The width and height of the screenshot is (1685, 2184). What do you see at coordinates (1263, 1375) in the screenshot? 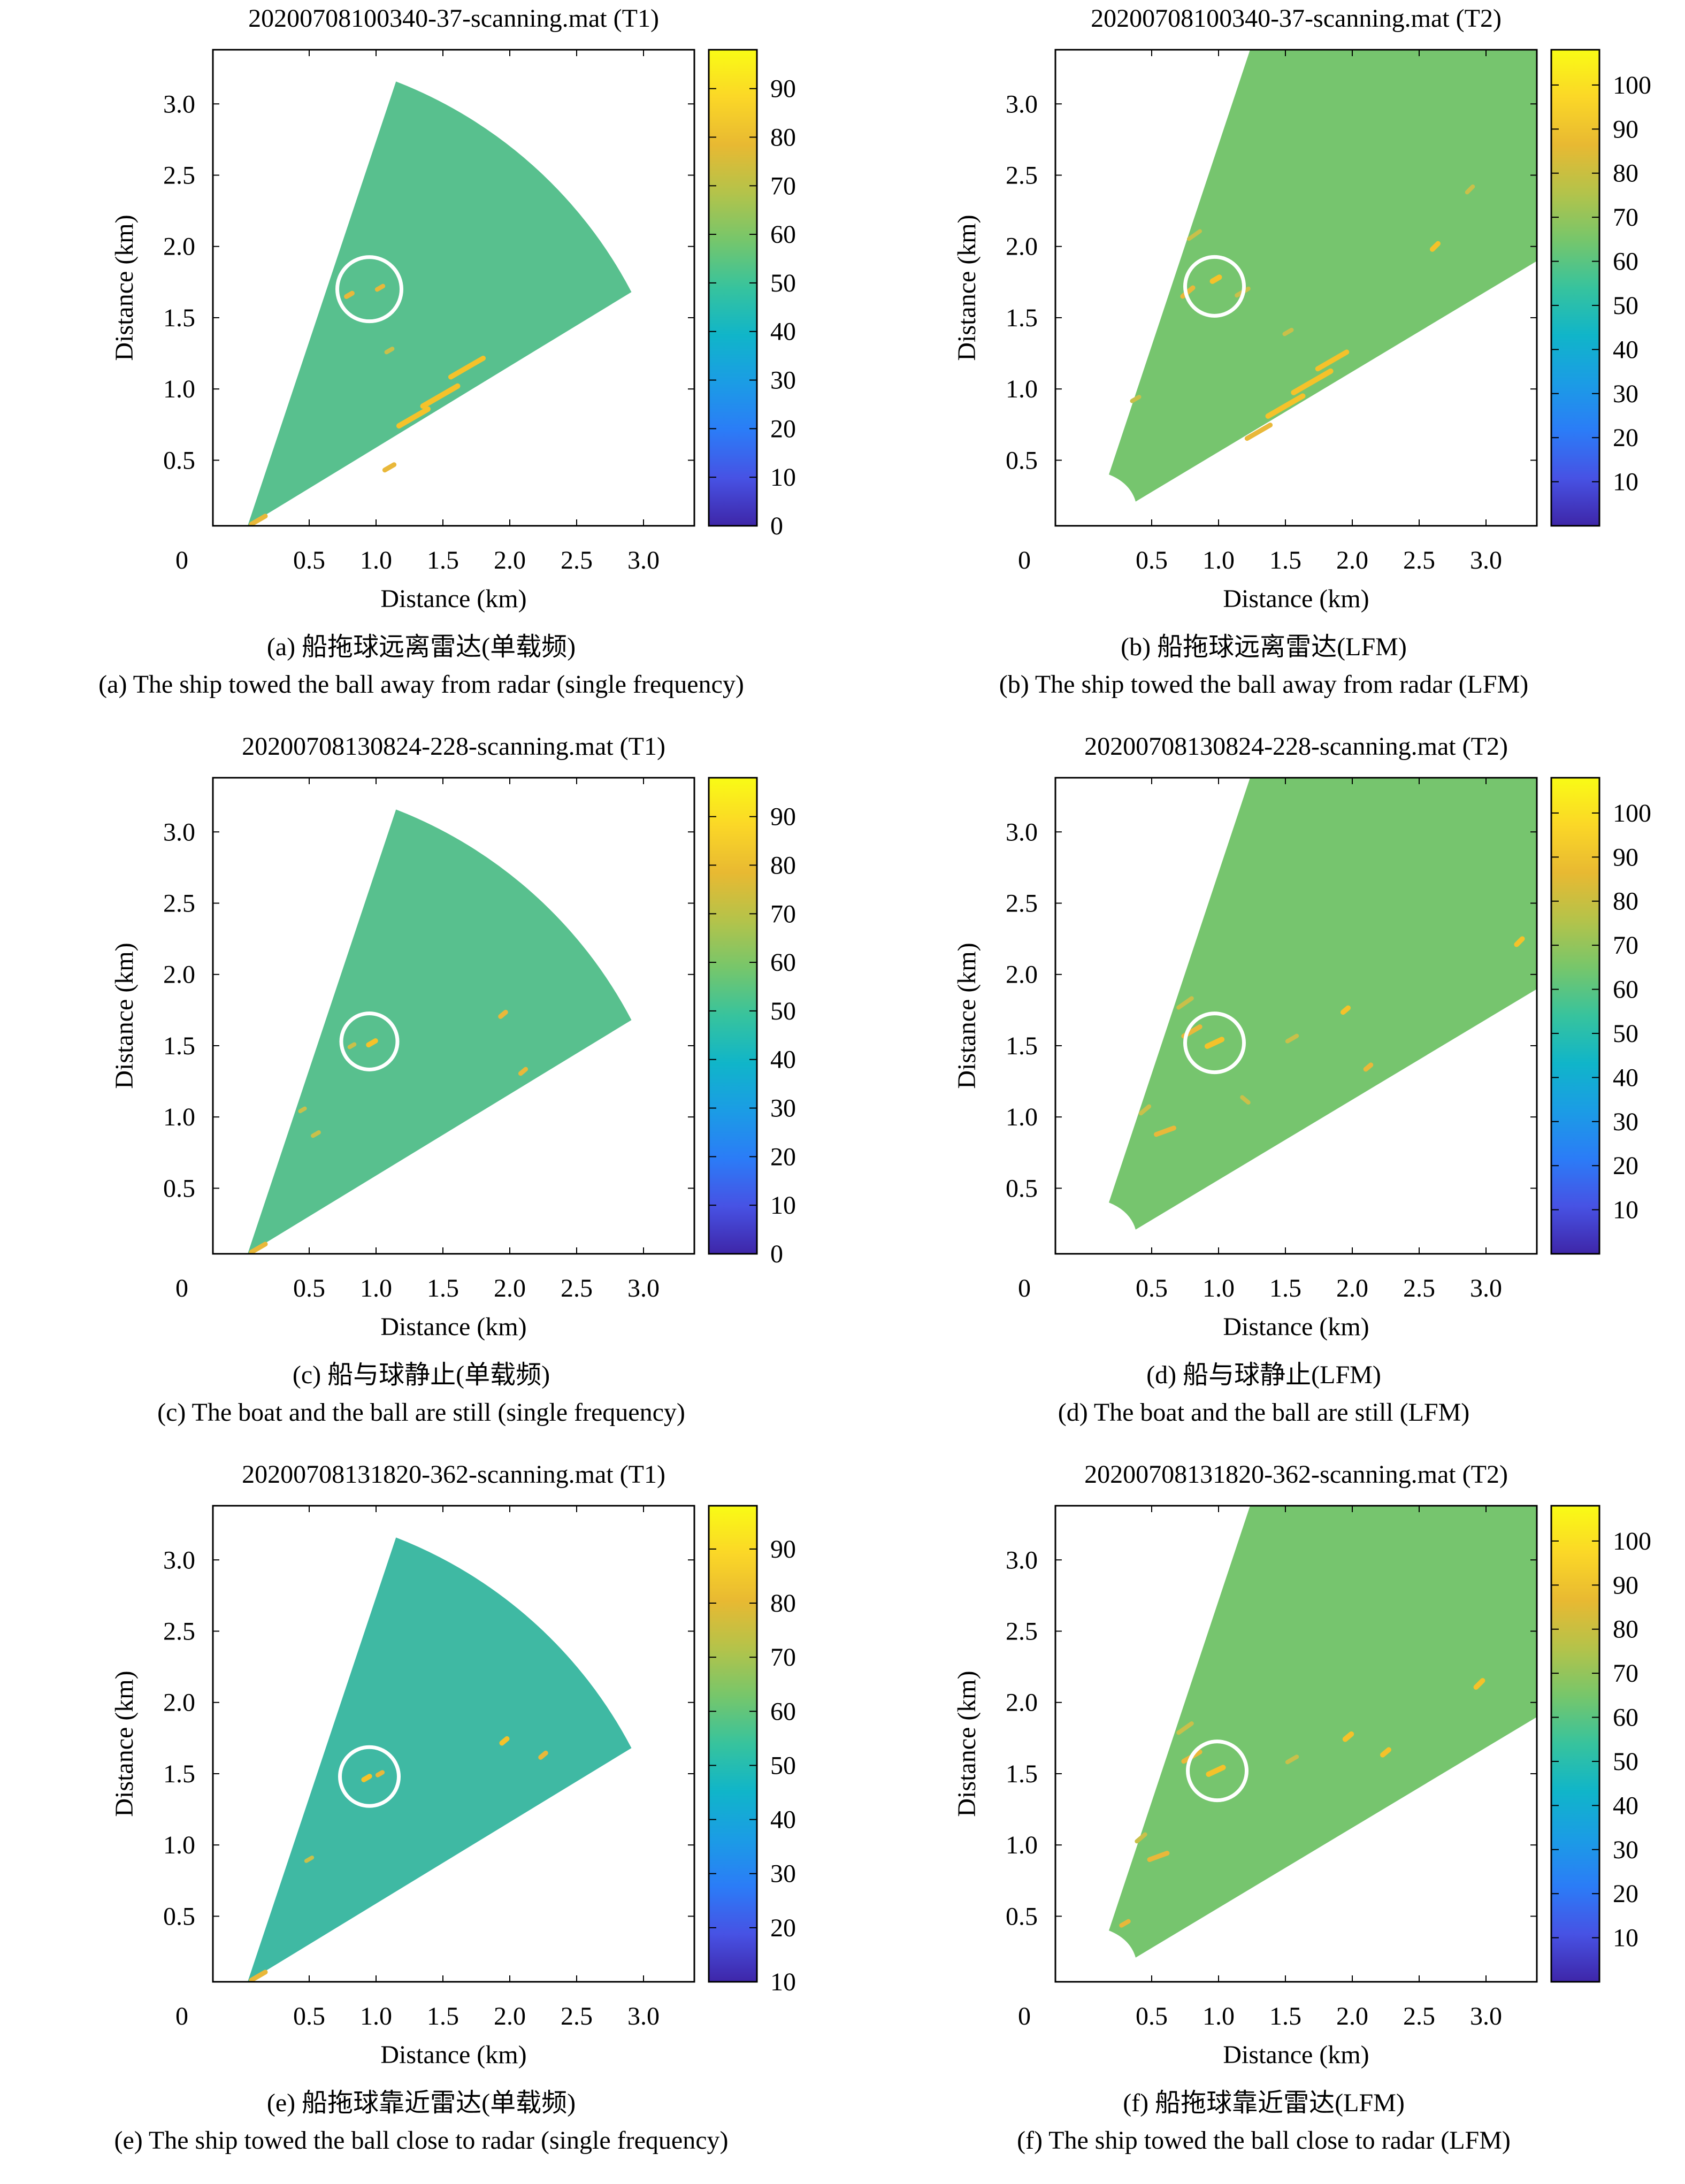
I see `caption-cn-d: (d) 船与球静止(LFM)` at bounding box center [1263, 1375].